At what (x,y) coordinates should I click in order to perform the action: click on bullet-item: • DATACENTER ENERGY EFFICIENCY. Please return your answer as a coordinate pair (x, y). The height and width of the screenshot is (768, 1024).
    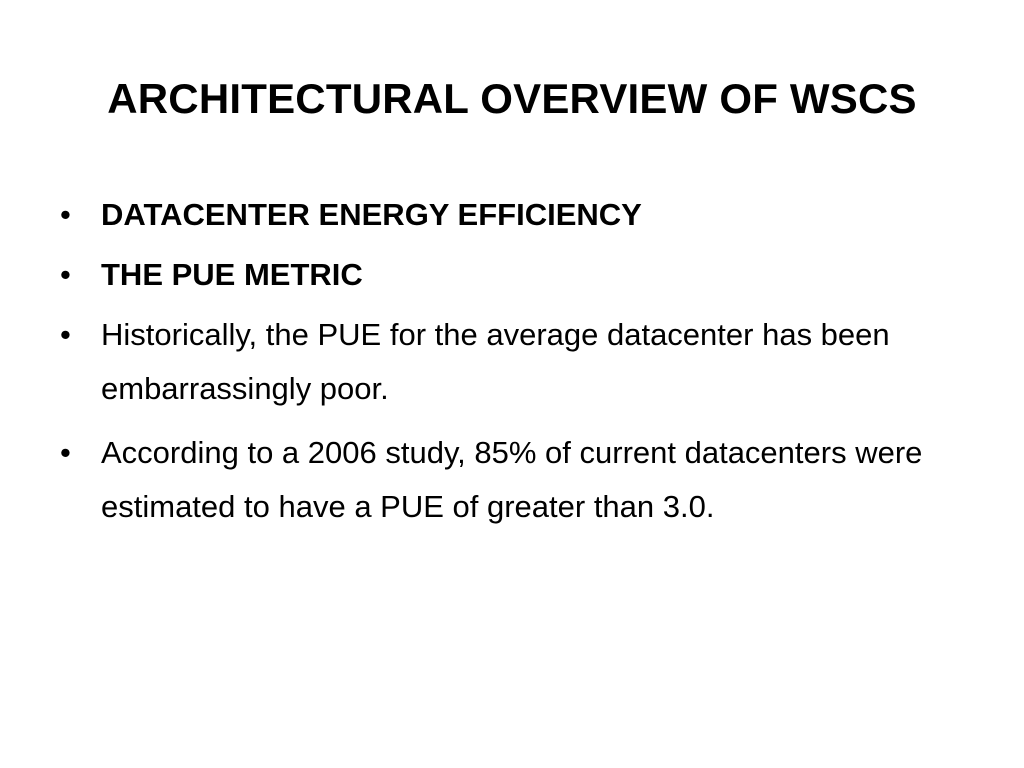
    Looking at the image, I should click on (510, 215).